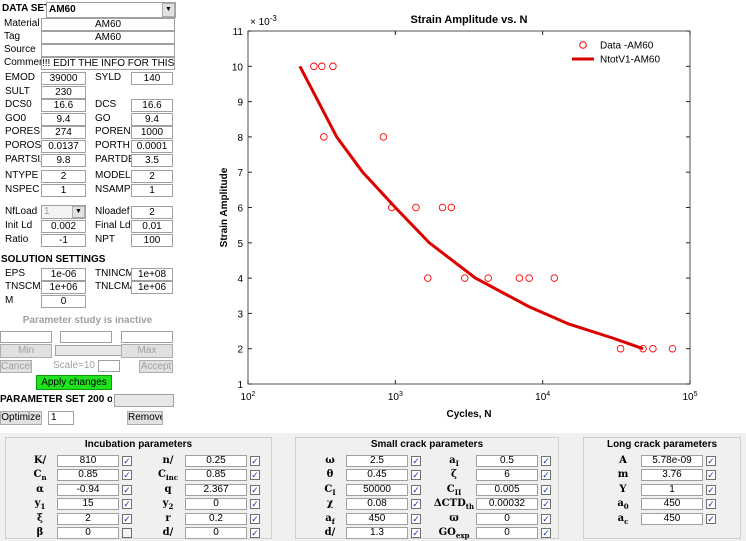 The image size is (746, 541). Describe the element at coordinates (672, 461) in the screenshot. I see `param-field: 5.78e-09` at that location.